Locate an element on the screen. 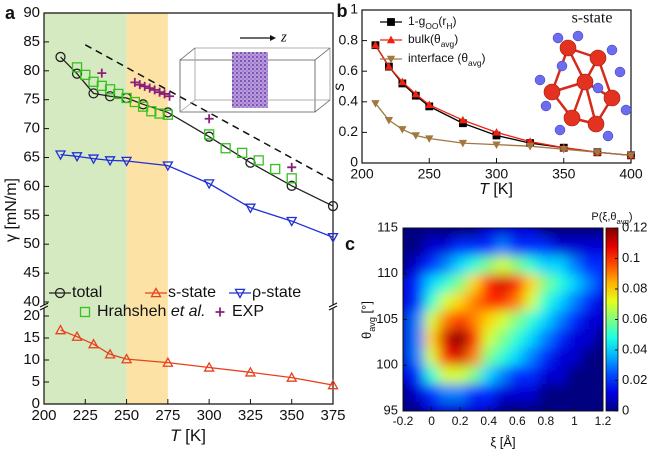 This screenshot has height=456, width=650. x-tick-label: 0.4 is located at coordinates (488, 421).